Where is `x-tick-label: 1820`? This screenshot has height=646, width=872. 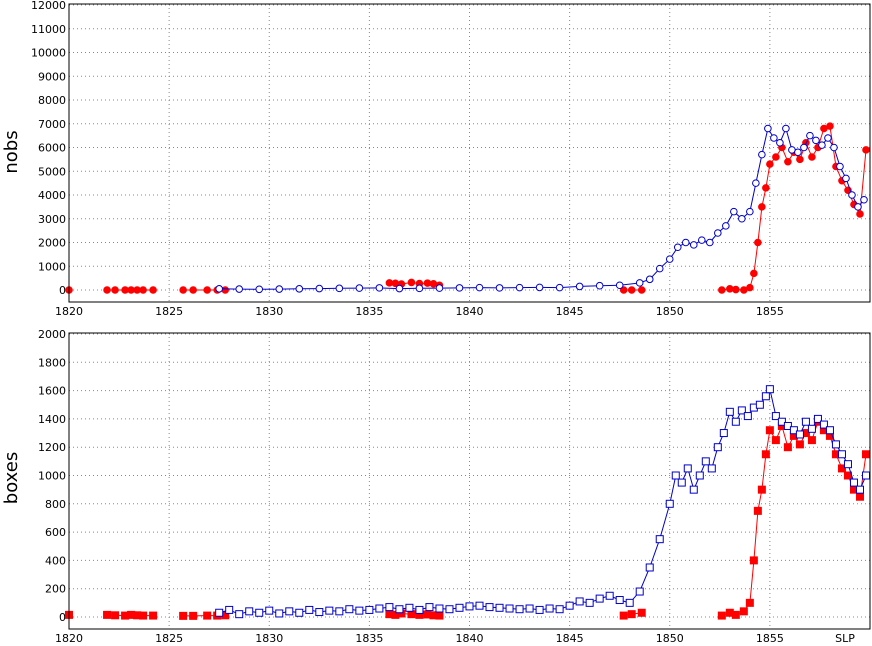 x-tick-label: 1820 is located at coordinates (69, 638).